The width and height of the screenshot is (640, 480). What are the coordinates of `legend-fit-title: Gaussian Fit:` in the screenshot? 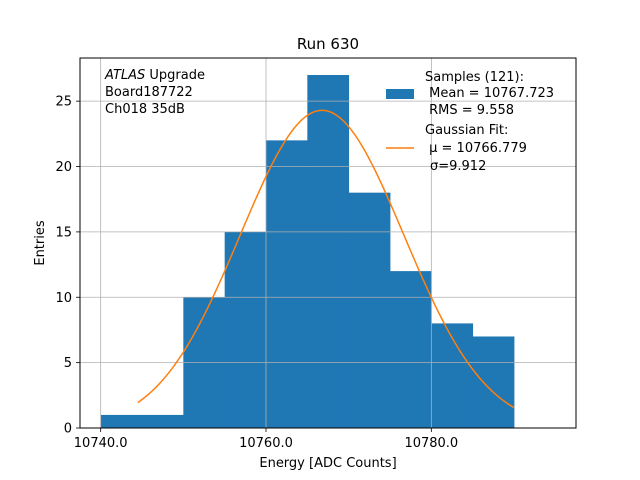 It's located at (466, 130).